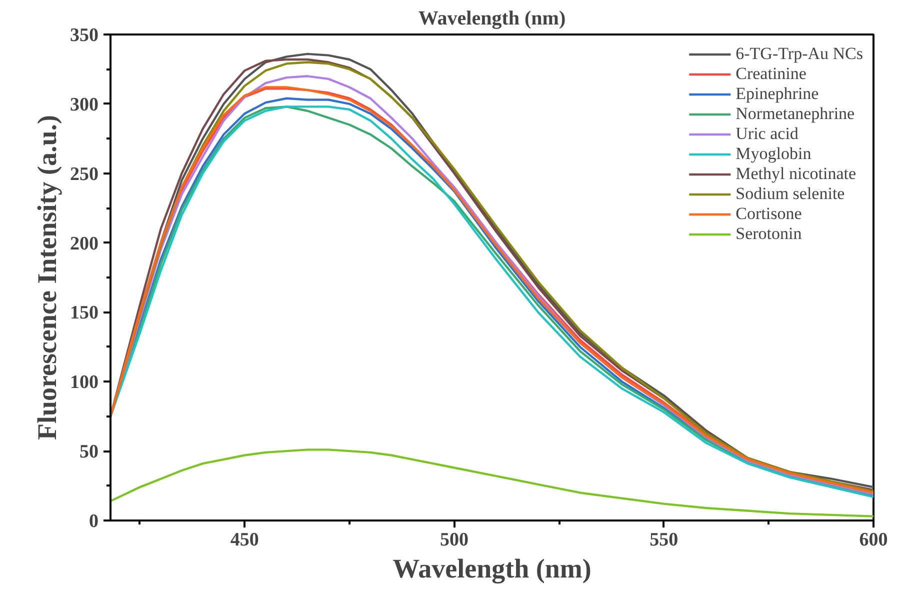  I want to click on line-series, so click(492, 483).